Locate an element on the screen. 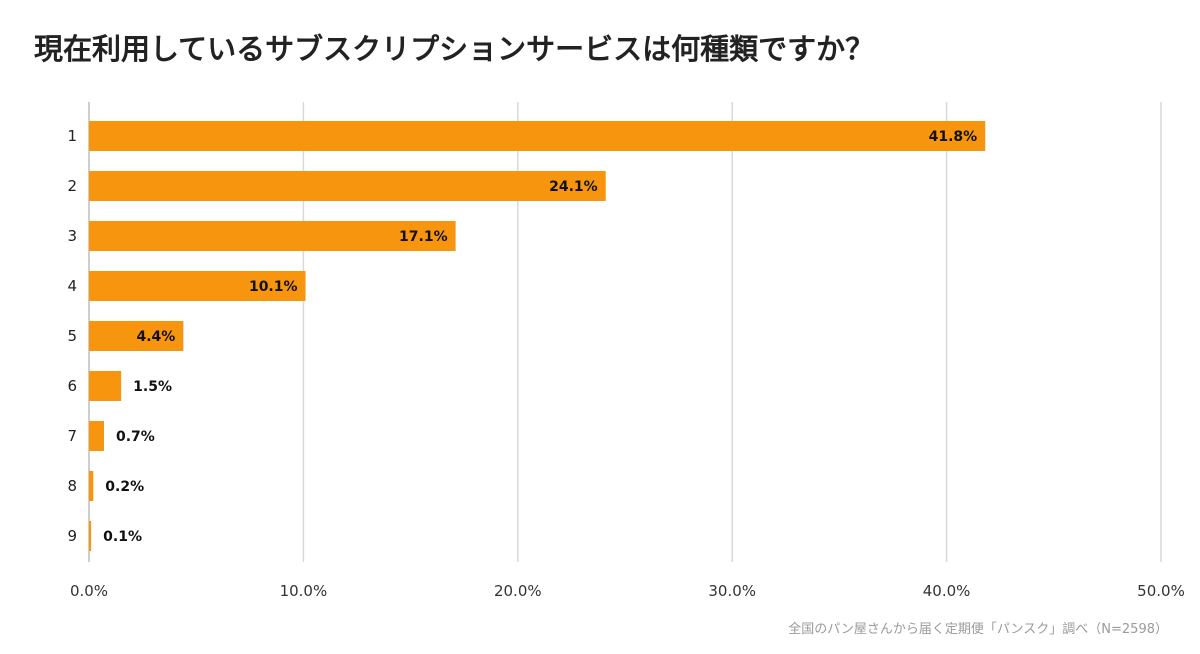  category-label-7: 7 is located at coordinates (72, 436).